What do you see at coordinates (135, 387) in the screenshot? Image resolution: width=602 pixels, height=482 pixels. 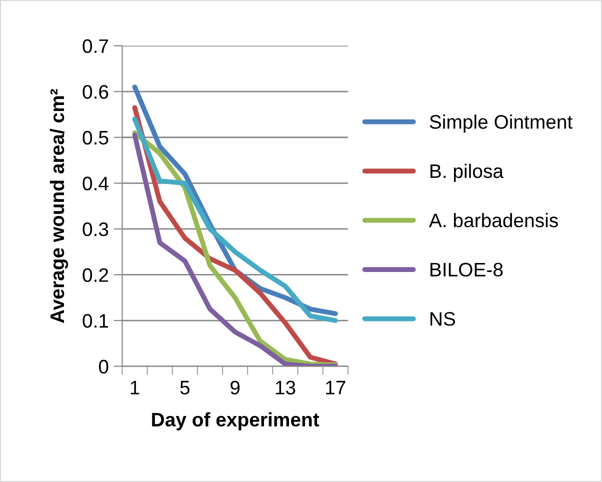 I see `x-tick-label: 1` at bounding box center [135, 387].